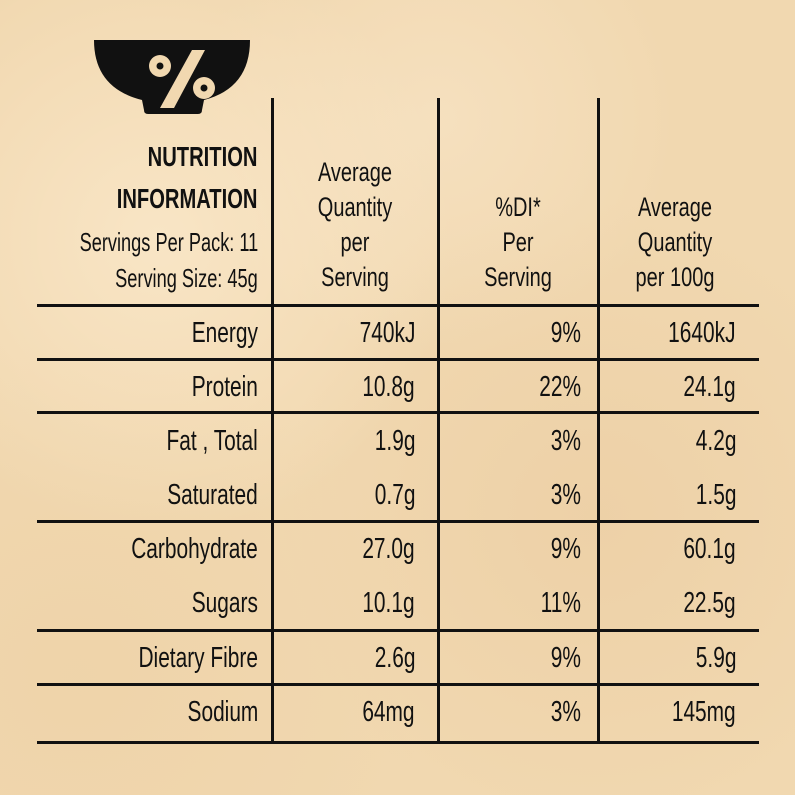 The image size is (795, 795). I want to click on per-100g-value: 24.1g, so click(709, 387).